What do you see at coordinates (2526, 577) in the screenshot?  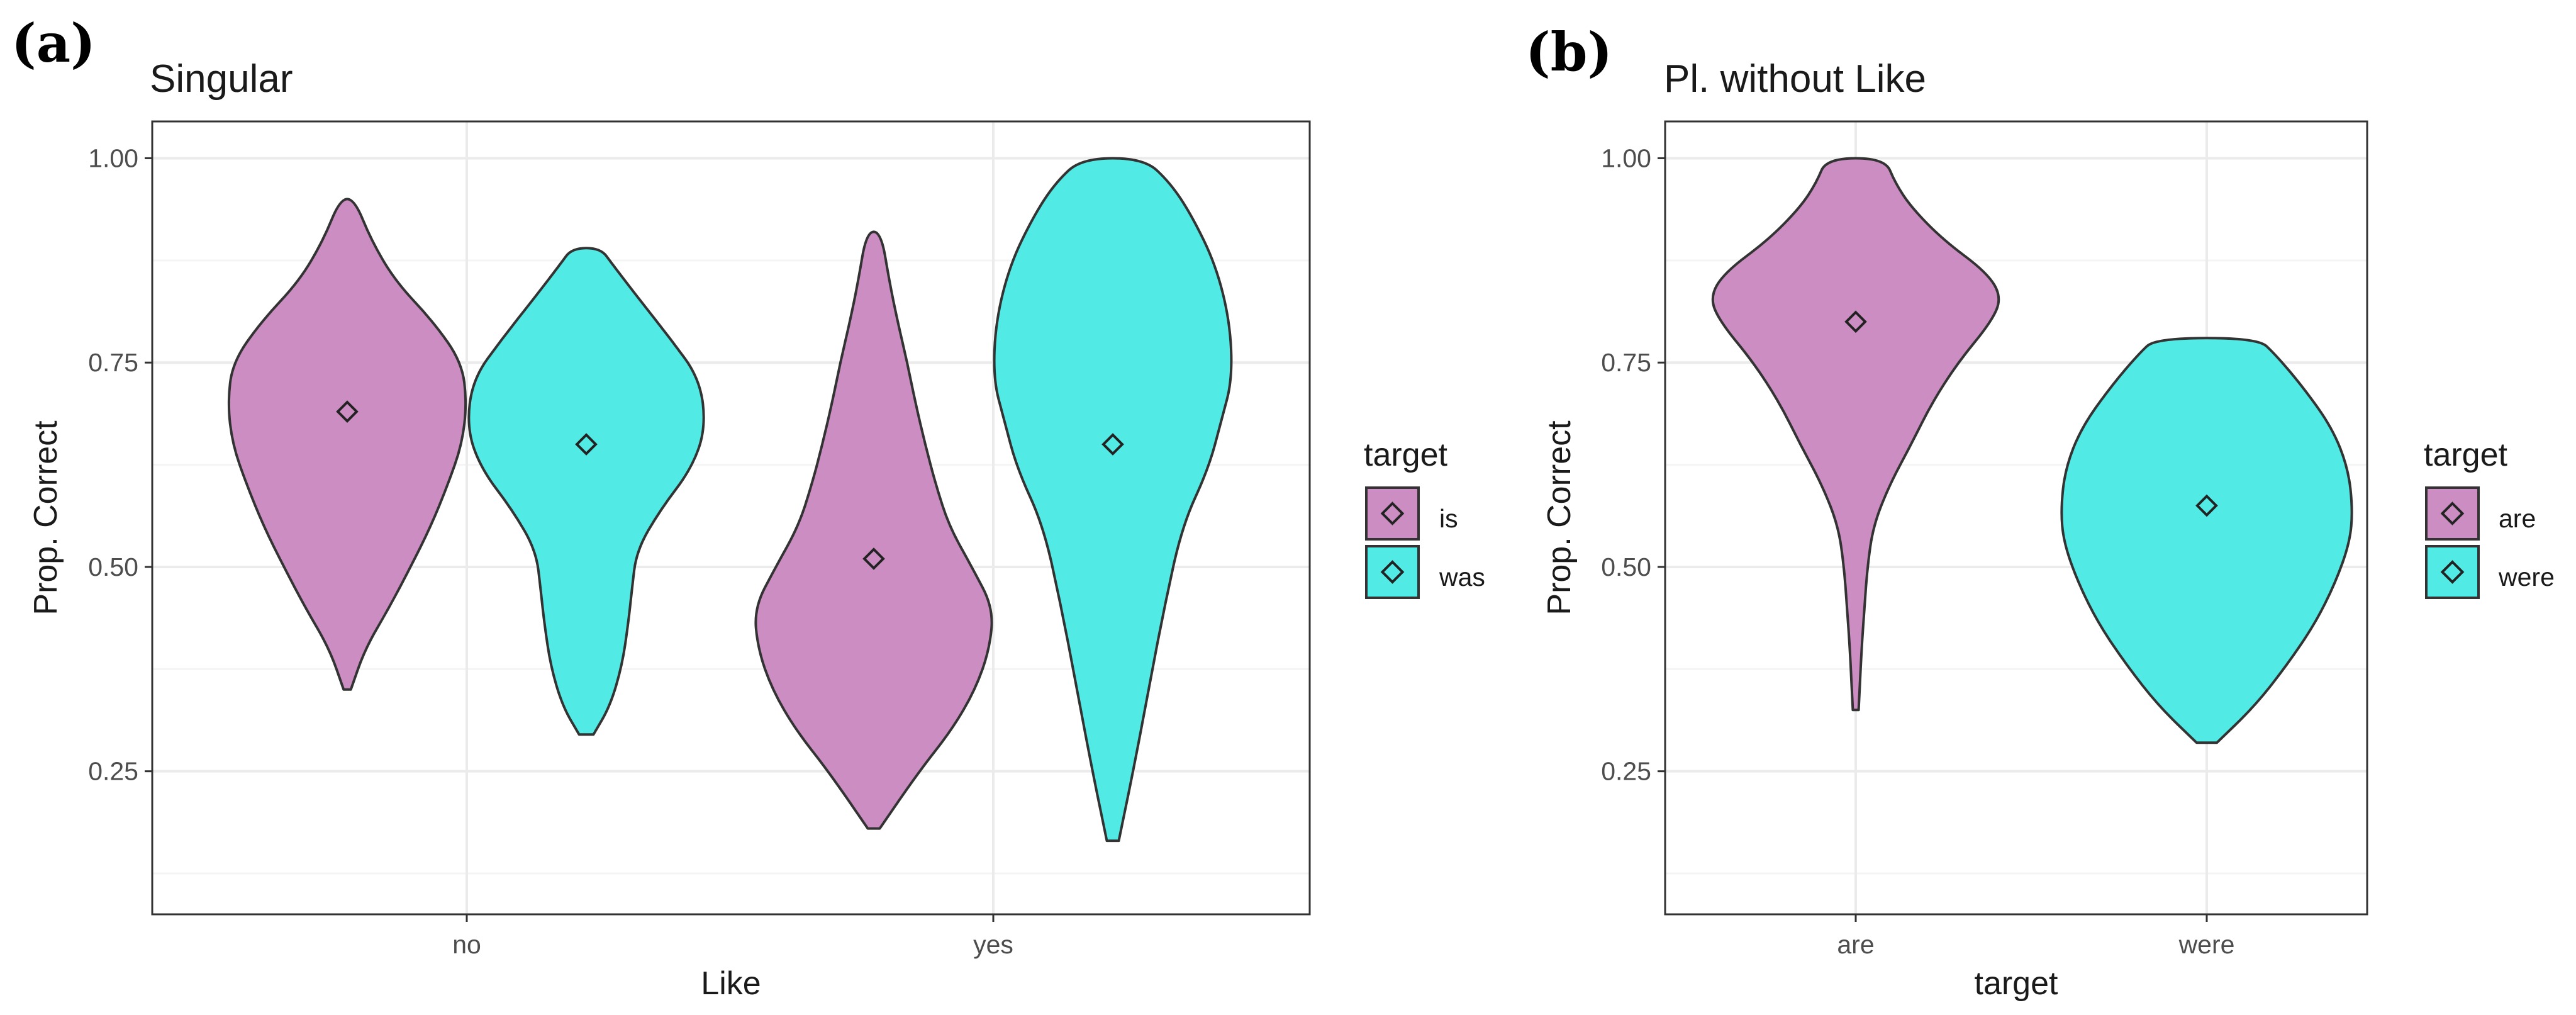 I see `legend-label-were: were` at bounding box center [2526, 577].